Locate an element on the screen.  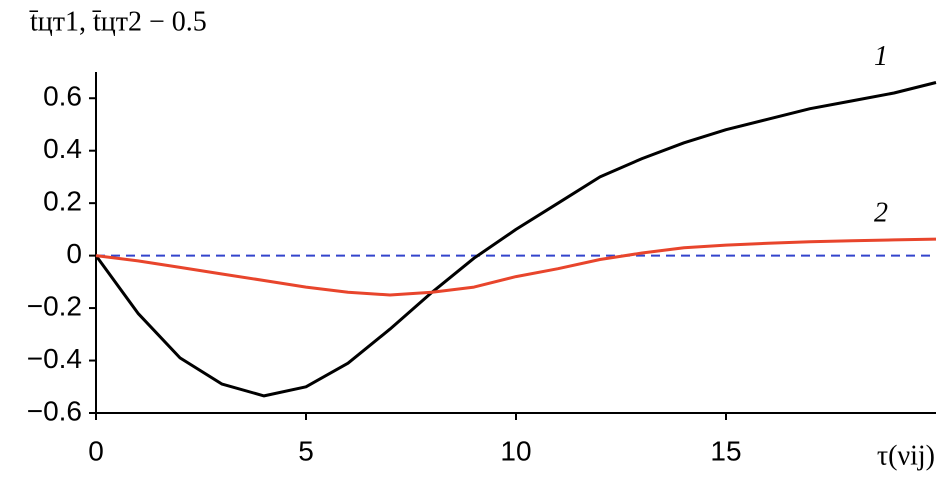
x-tick-label: 15 is located at coordinates (725, 450).